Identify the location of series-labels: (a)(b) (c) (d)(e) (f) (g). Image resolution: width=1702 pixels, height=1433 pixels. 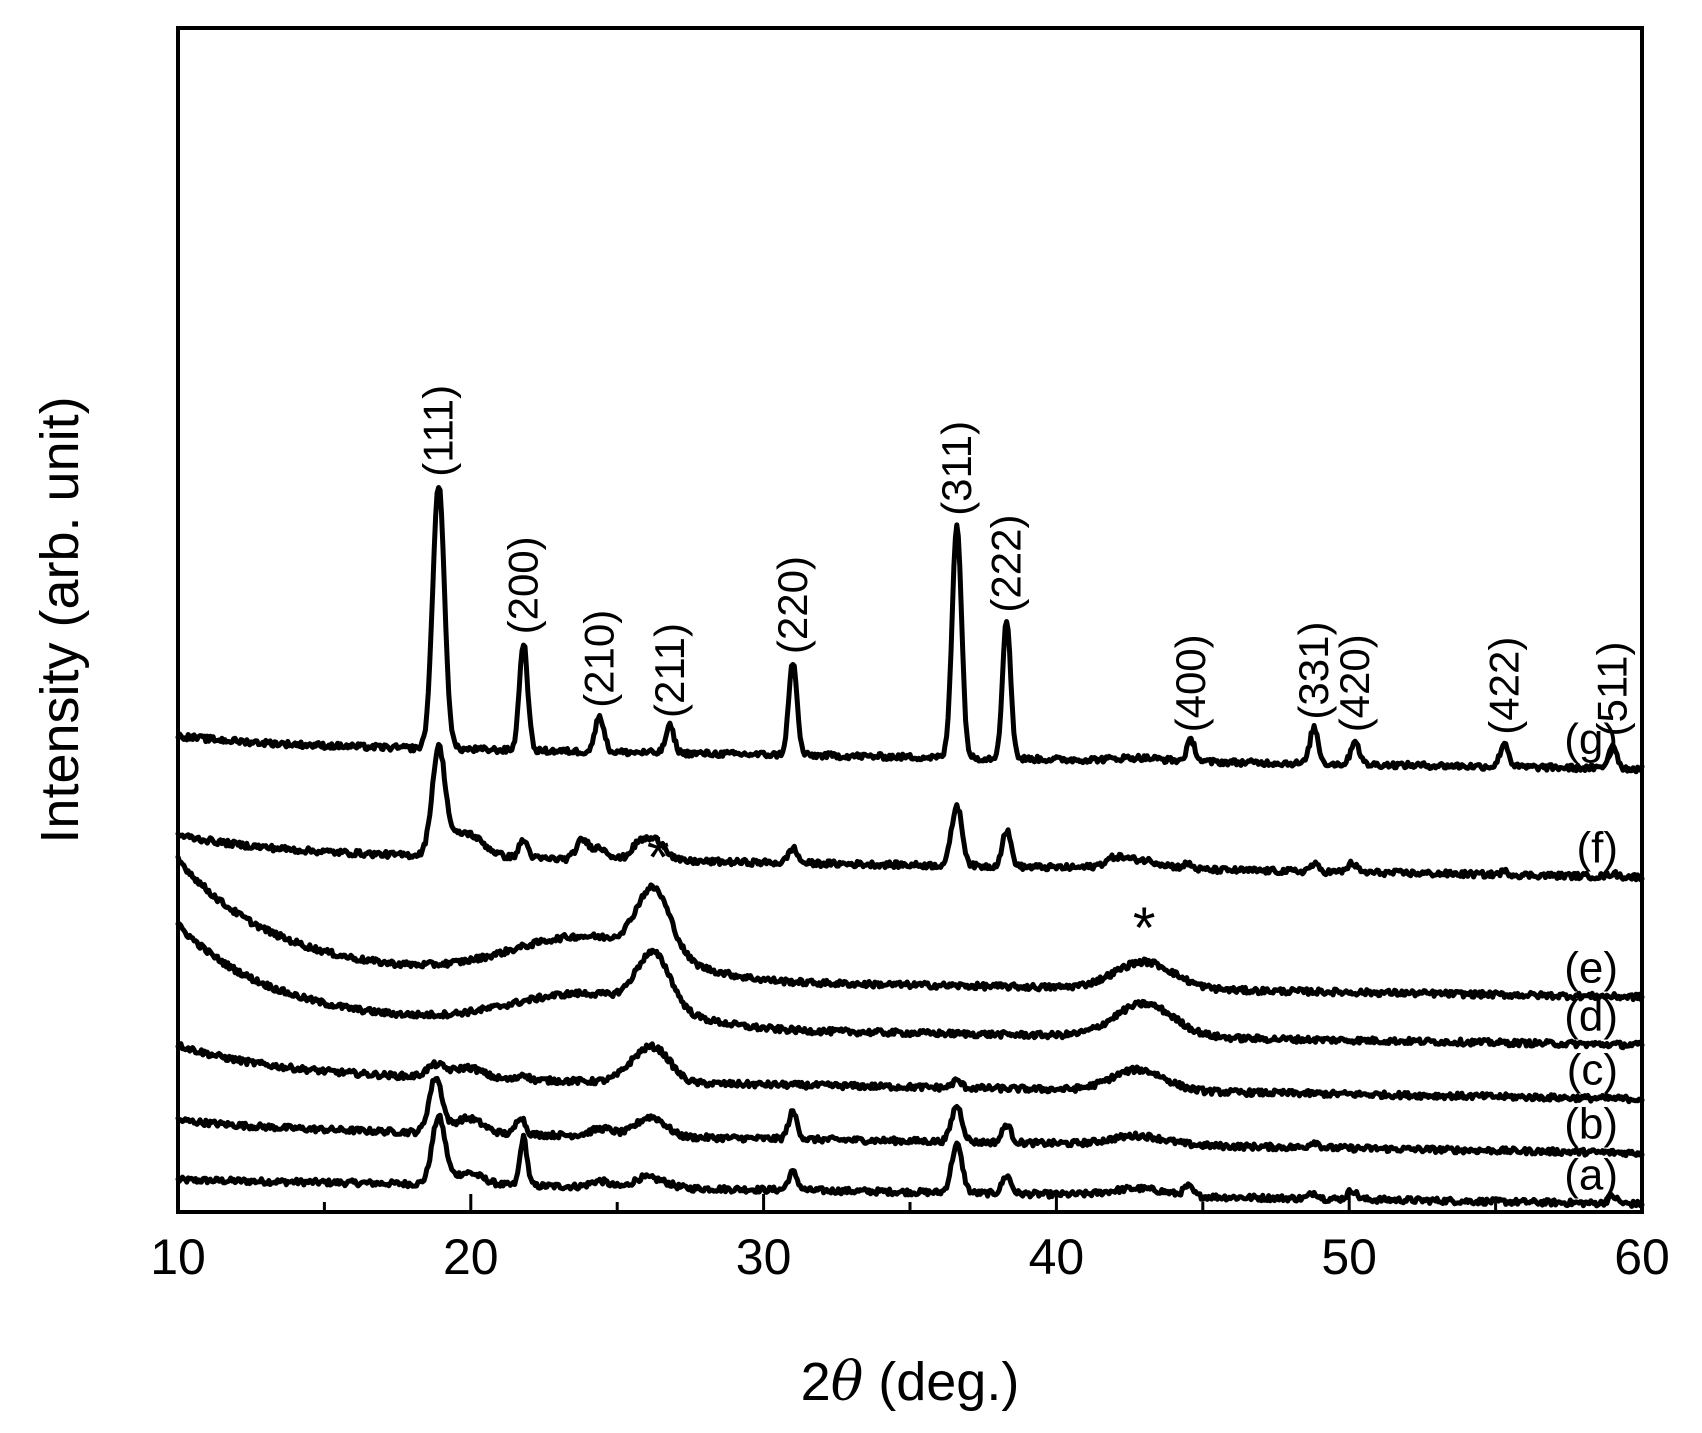
(1591, 957).